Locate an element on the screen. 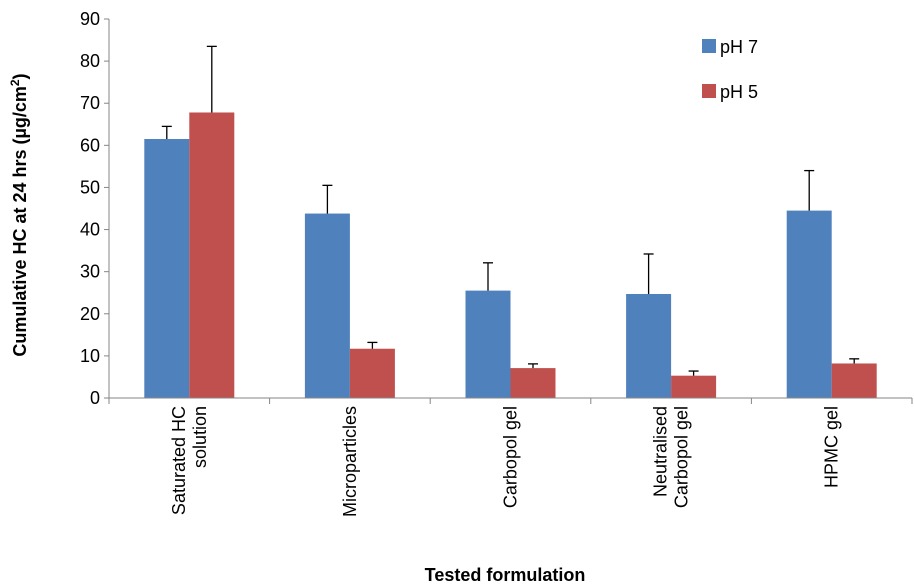 The image size is (914, 588). x-tick-label: Saturated HC solution is located at coordinates (189, 460).